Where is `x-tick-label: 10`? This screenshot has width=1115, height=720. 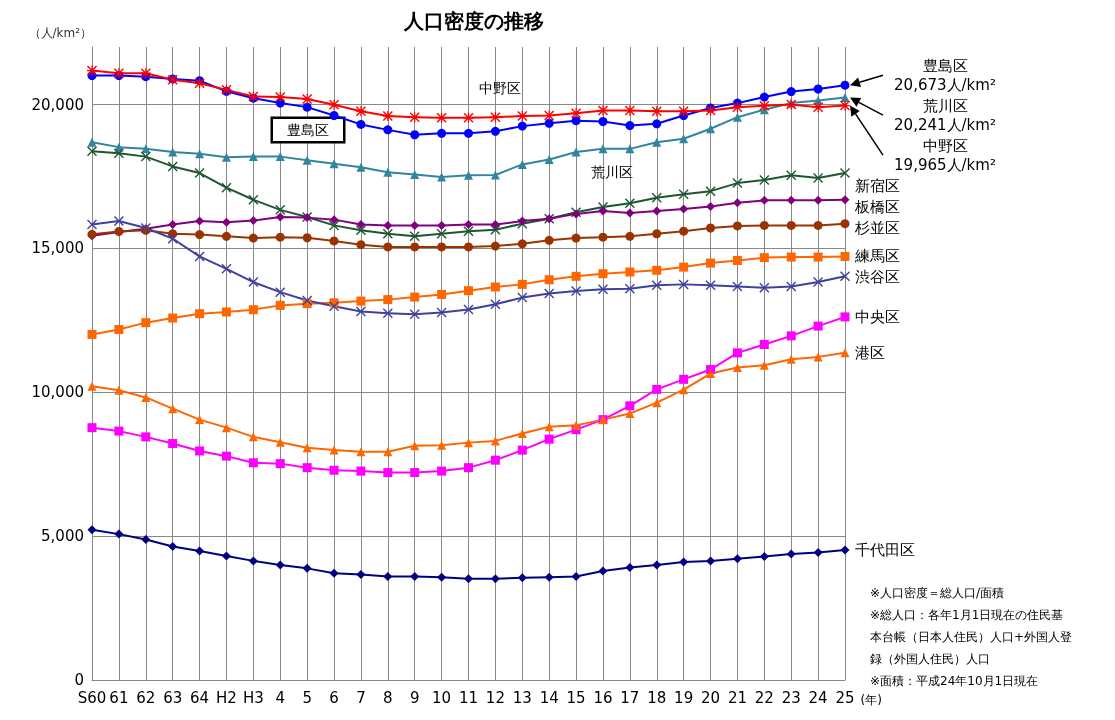
x-tick-label: 10 is located at coordinates (442, 697).